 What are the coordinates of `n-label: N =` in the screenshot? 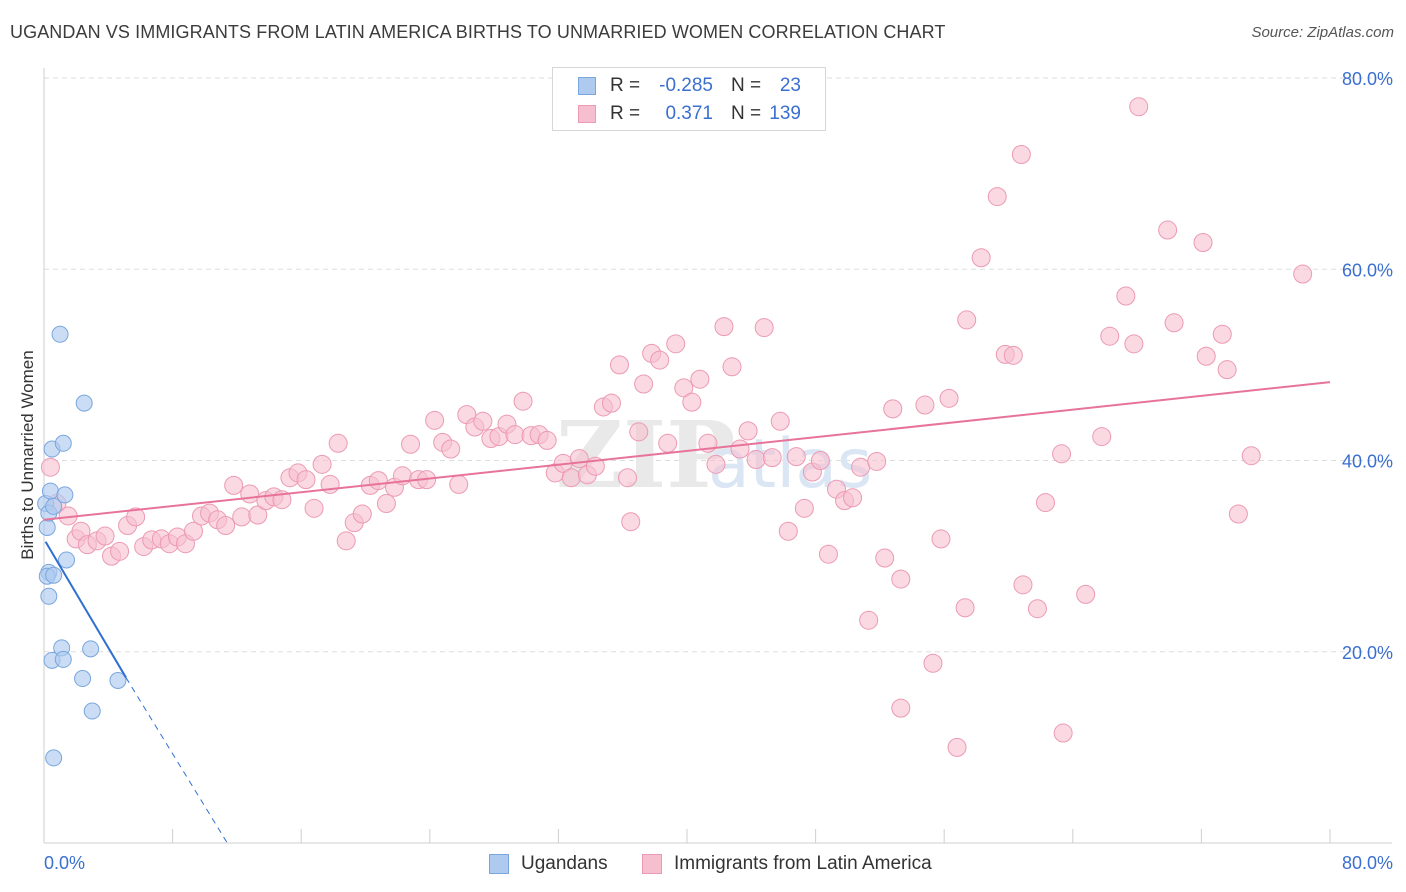 It's located at (746, 113).